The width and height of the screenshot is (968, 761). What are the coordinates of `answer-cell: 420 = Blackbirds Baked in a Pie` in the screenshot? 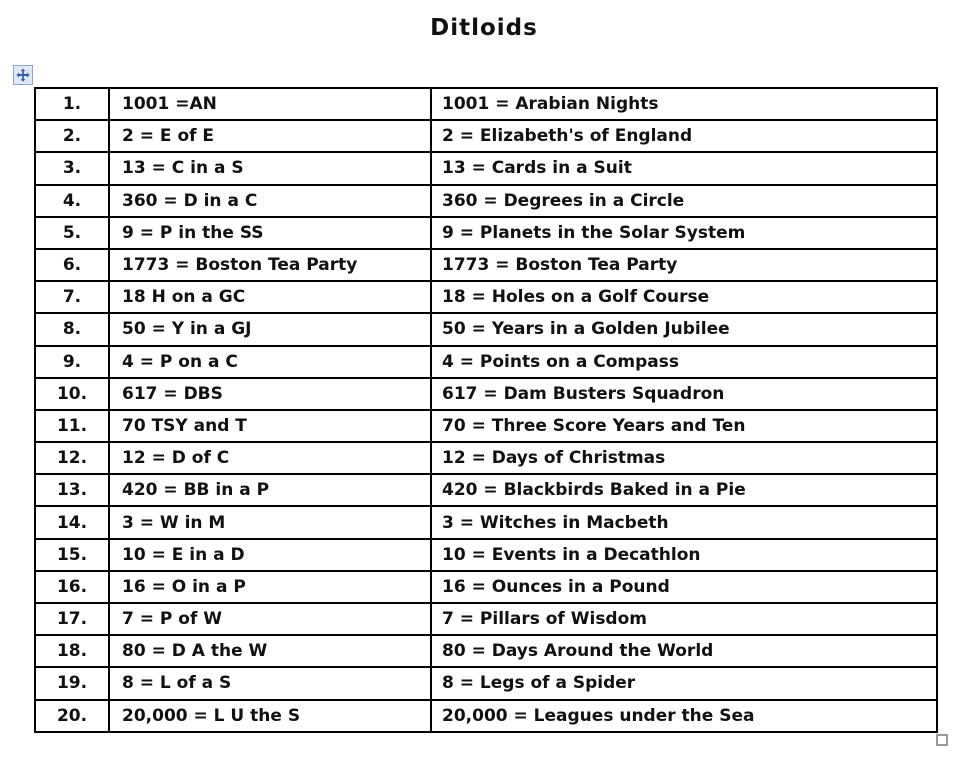 It's located at (684, 490).